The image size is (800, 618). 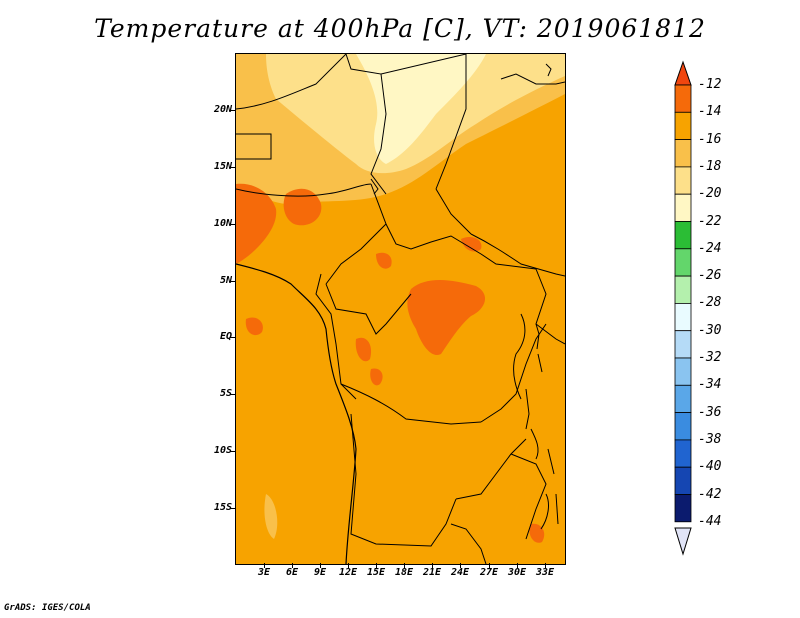 I want to click on credit: GrADS: IGES/COLA, so click(x=47, y=608).